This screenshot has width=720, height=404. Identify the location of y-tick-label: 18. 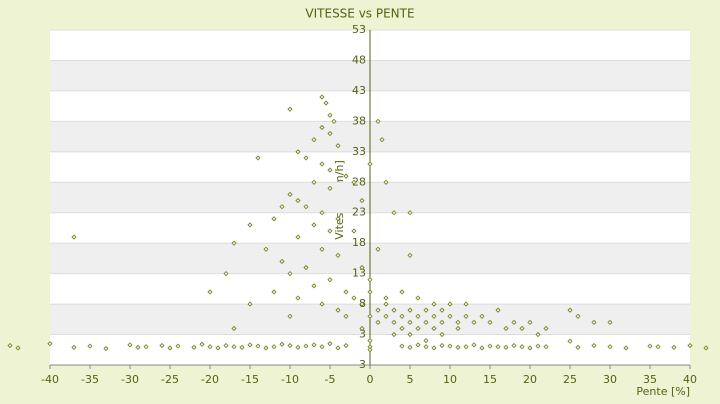
(359, 242).